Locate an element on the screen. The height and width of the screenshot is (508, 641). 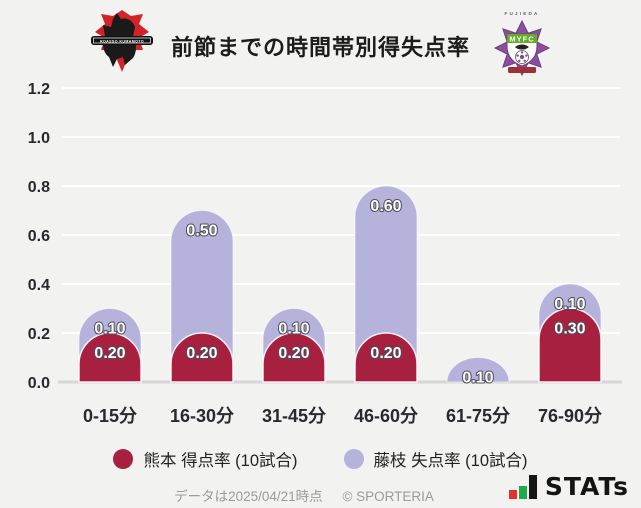
legend-item-fujieda: 藤枝 失点率 (10試合) is located at coordinates (435, 459).